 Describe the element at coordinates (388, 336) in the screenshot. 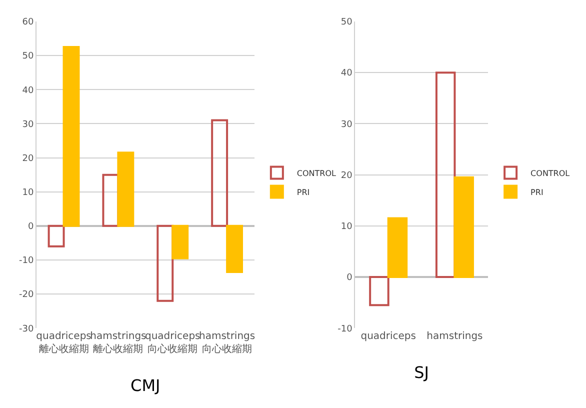

I see `x-tick-label: quadriceps` at that location.